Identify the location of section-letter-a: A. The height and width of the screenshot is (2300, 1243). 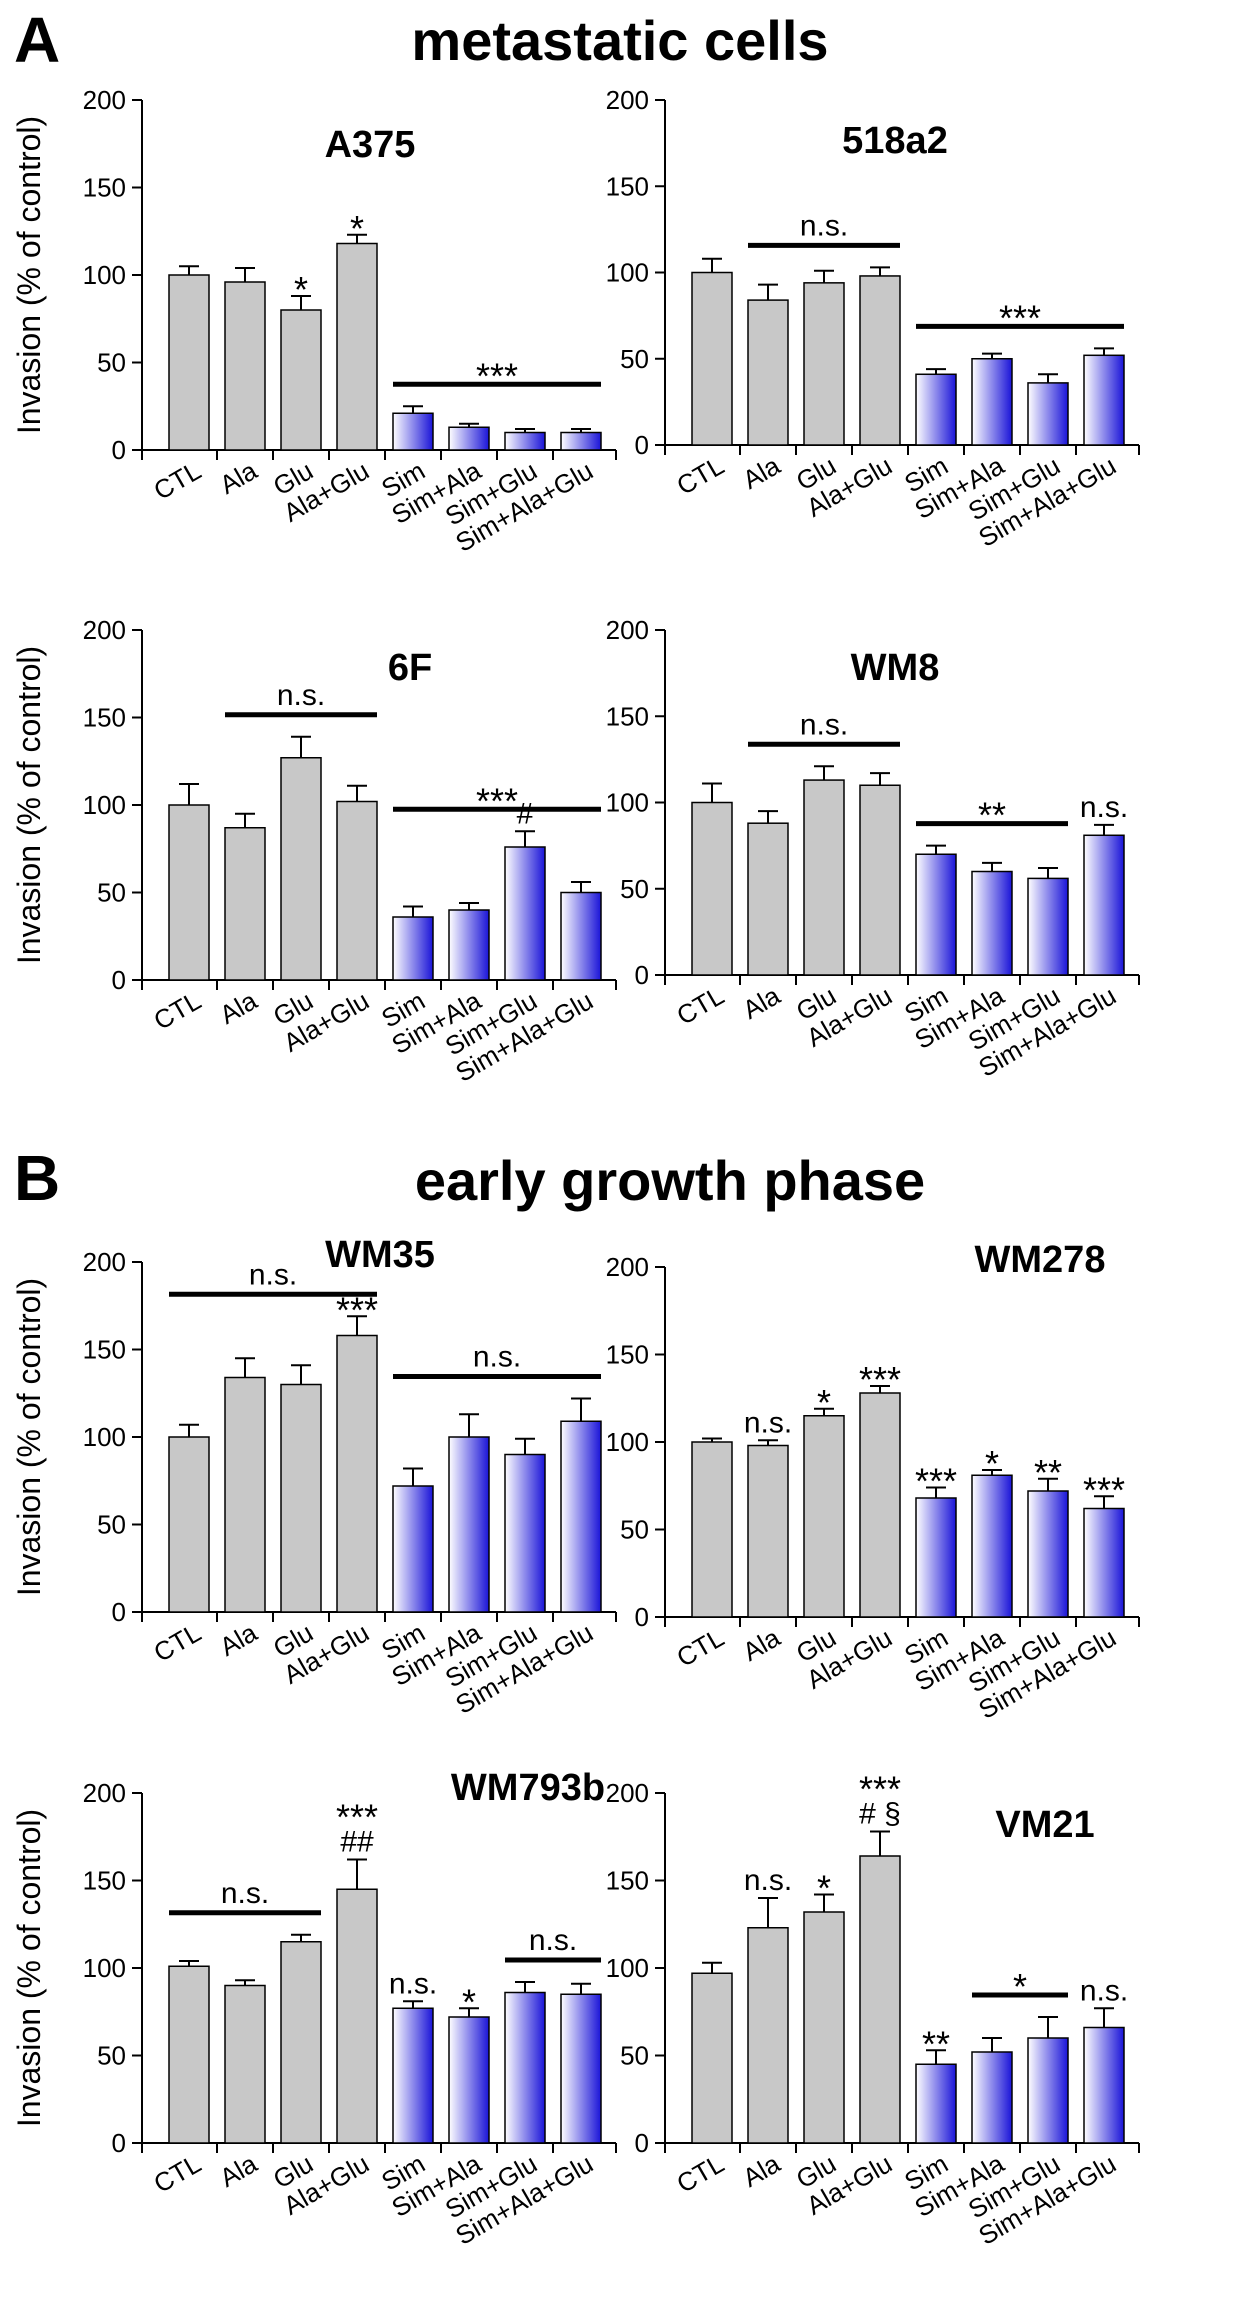
(37, 40).